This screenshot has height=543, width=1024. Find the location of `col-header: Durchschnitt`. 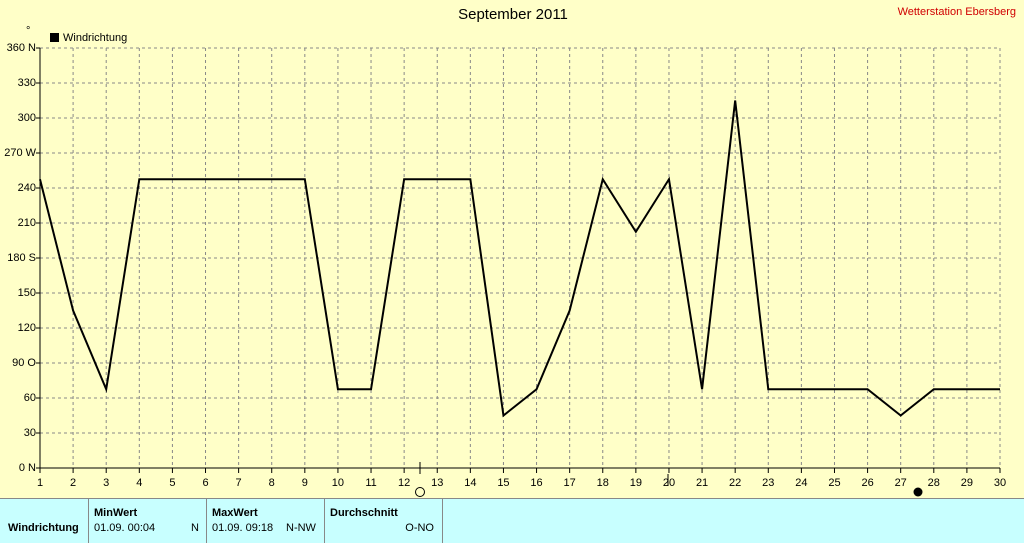

col-header: Durchschnitt is located at coordinates (364, 513).